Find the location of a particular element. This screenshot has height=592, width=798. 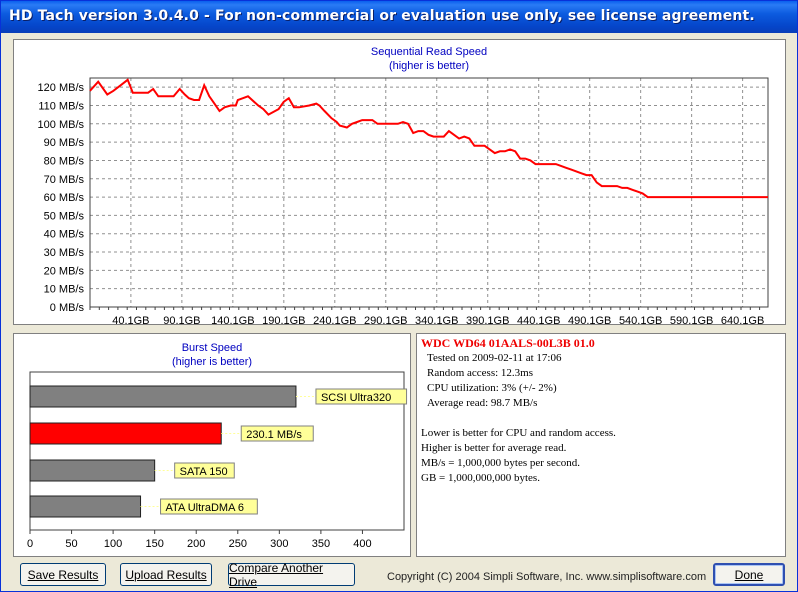

done-label: Done is located at coordinates (749, 574).